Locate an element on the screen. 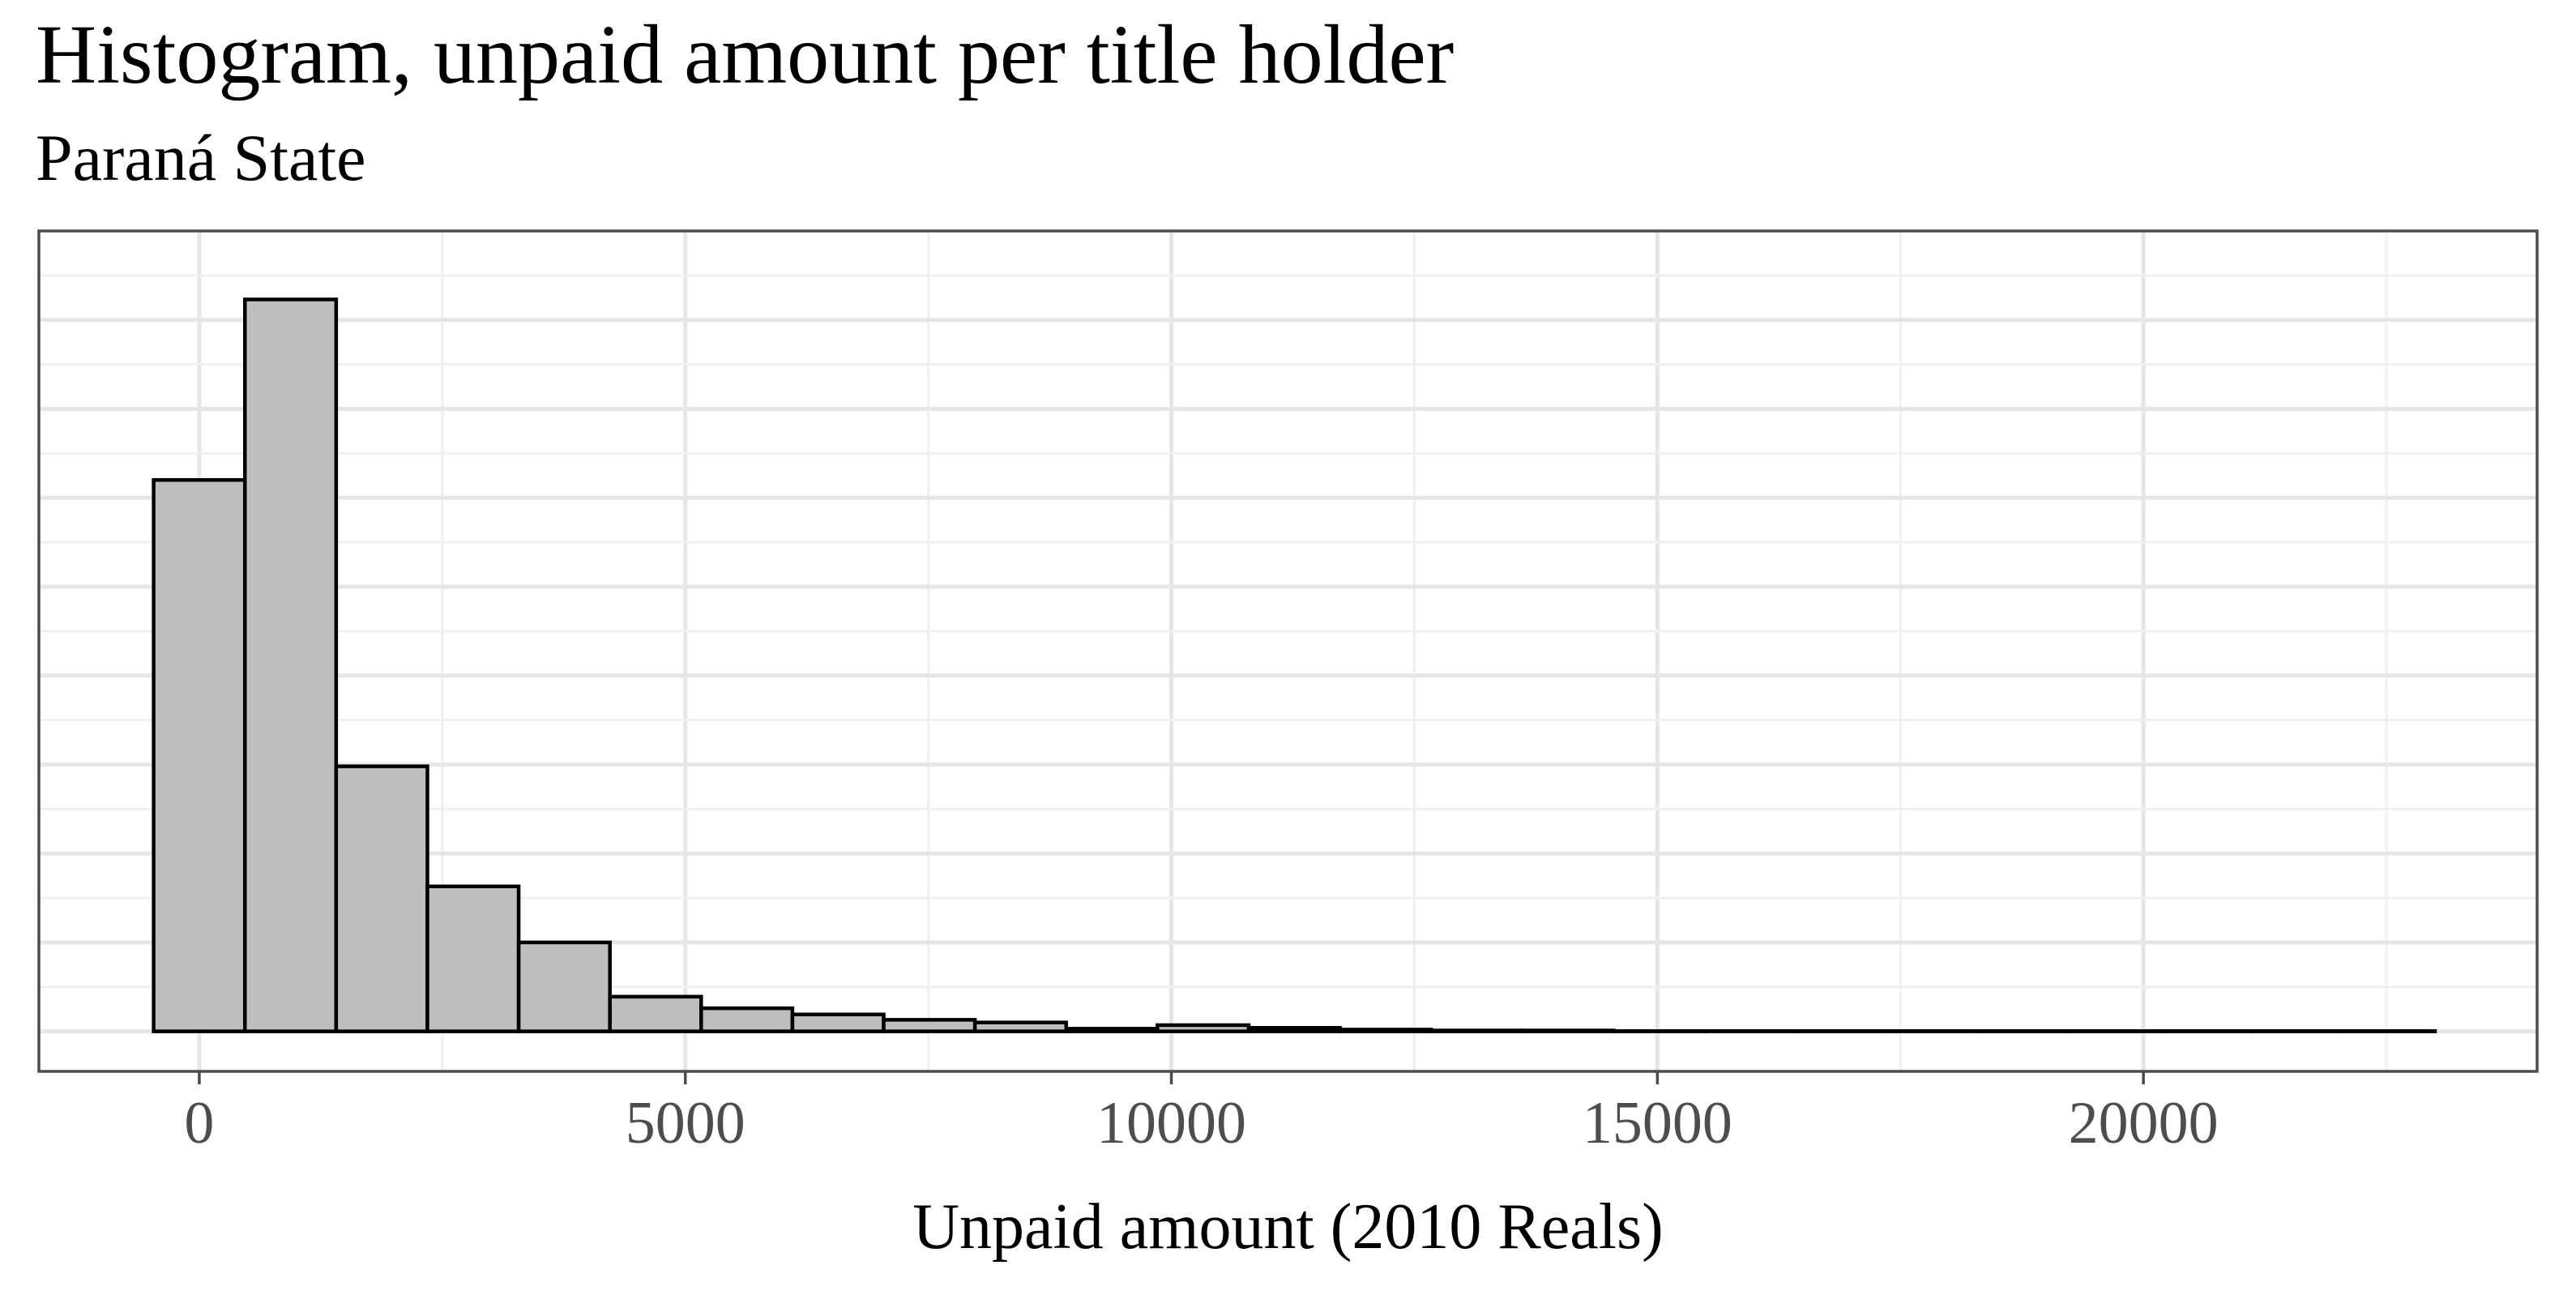 The height and width of the screenshot is (1291, 2576). x-tick-label: 5000 is located at coordinates (685, 1123).